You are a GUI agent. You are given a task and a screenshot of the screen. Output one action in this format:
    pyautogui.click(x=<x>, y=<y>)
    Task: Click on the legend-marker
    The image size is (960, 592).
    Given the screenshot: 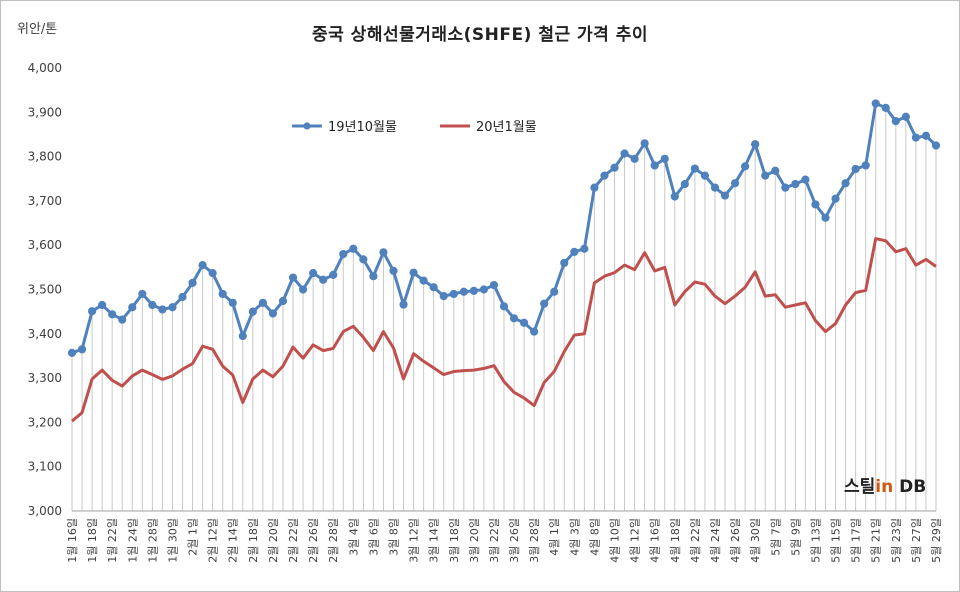 What is the action you would take?
    pyautogui.click(x=307, y=126)
    